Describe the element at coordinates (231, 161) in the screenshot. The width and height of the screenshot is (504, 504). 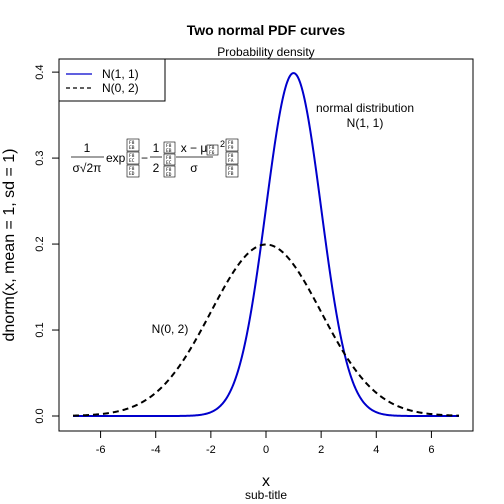
I see `svg-text: FA` at that location.